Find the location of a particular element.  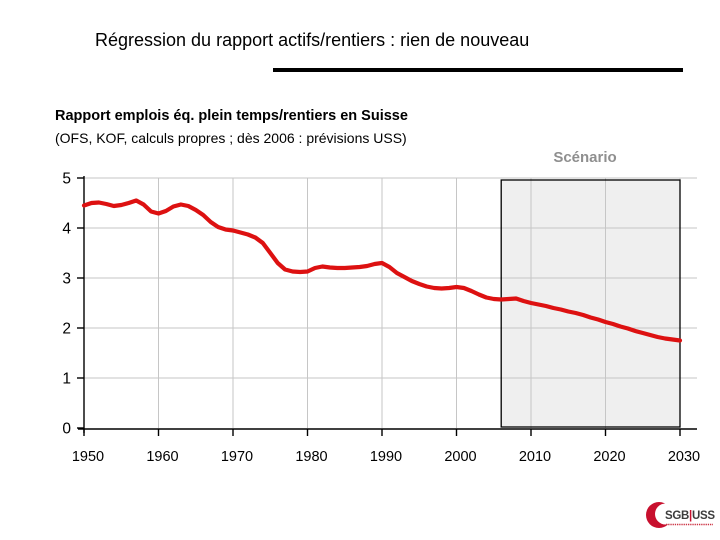

sgb-uss-logo: SGB|USS is located at coordinates (682, 515).